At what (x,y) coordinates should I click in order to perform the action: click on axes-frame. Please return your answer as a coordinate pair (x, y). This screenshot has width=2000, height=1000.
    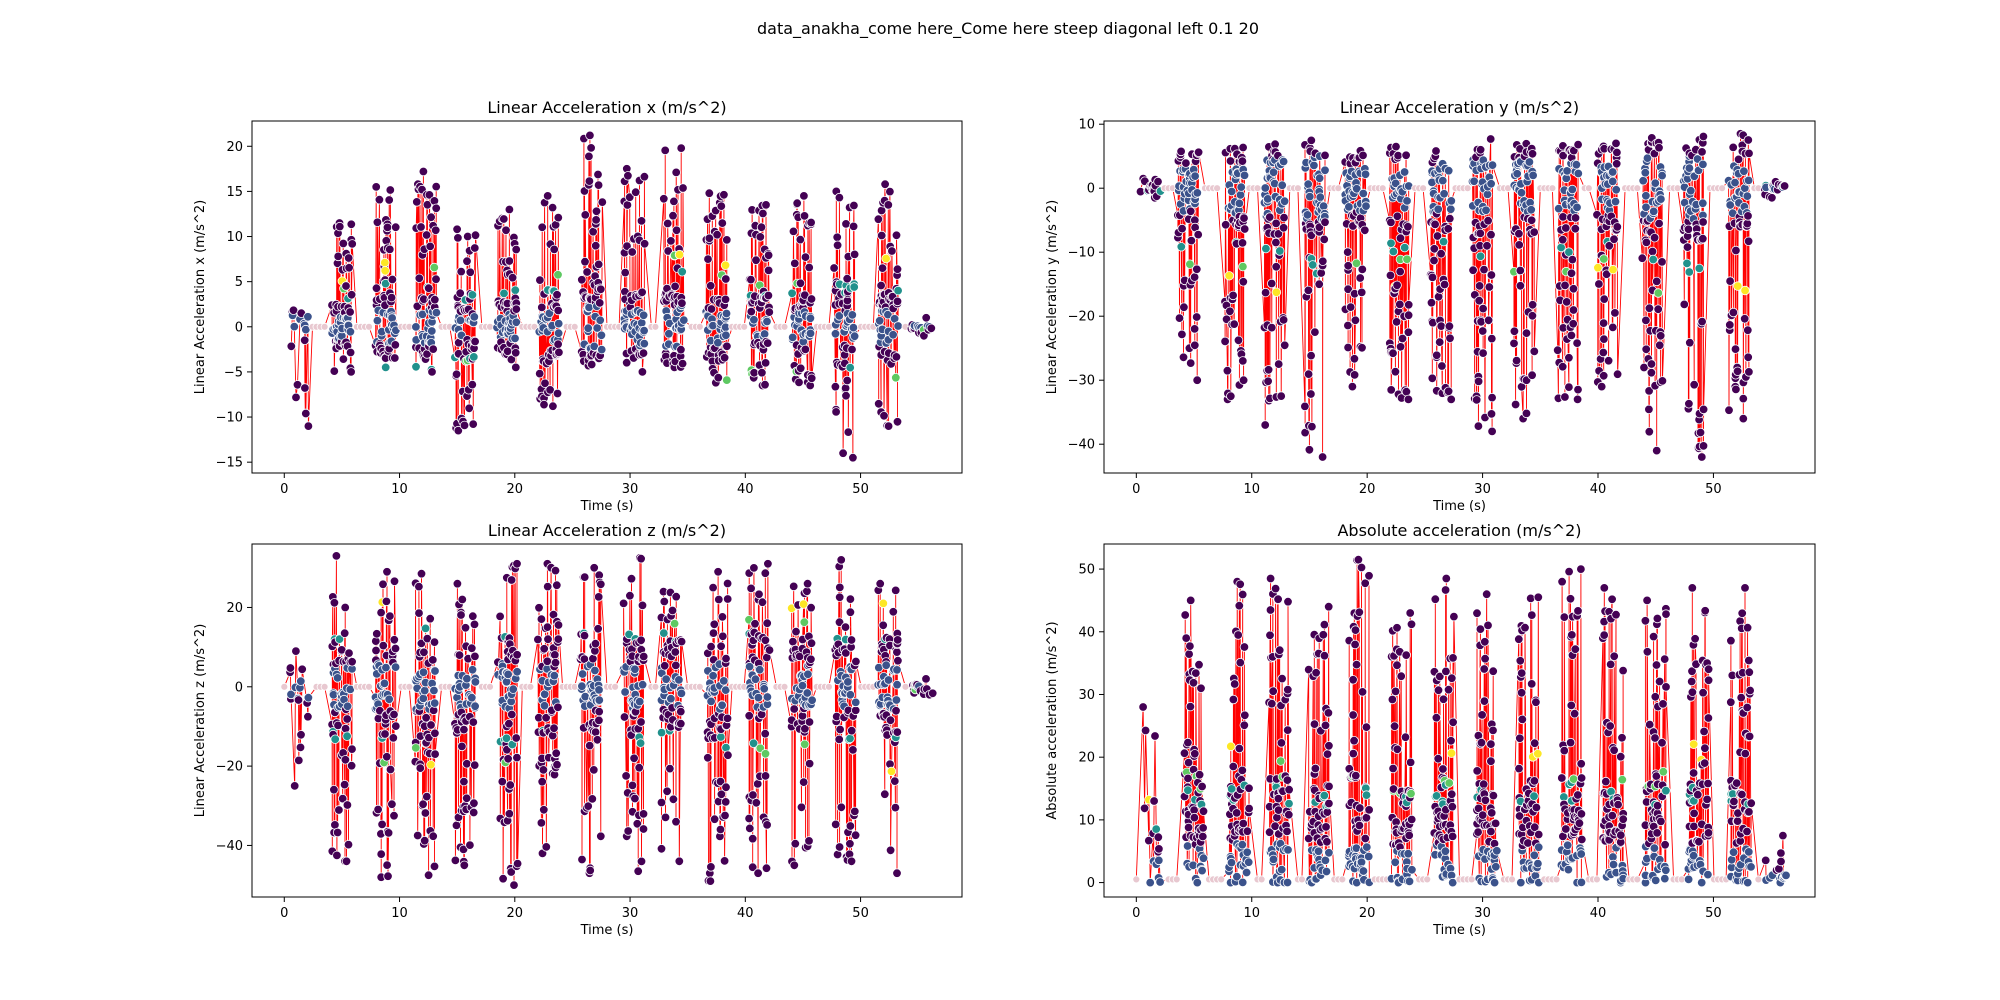
    Looking at the image, I should click on (1459, 720).